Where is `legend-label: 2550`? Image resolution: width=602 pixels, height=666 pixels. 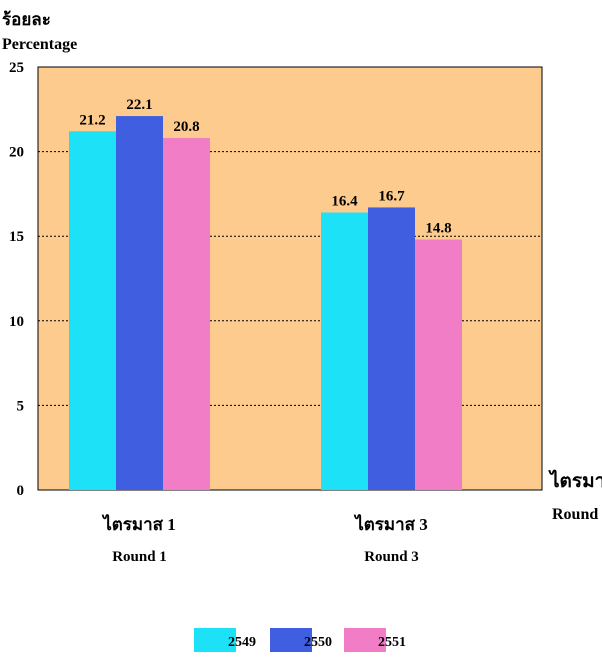 legend-label: 2550 is located at coordinates (318, 642).